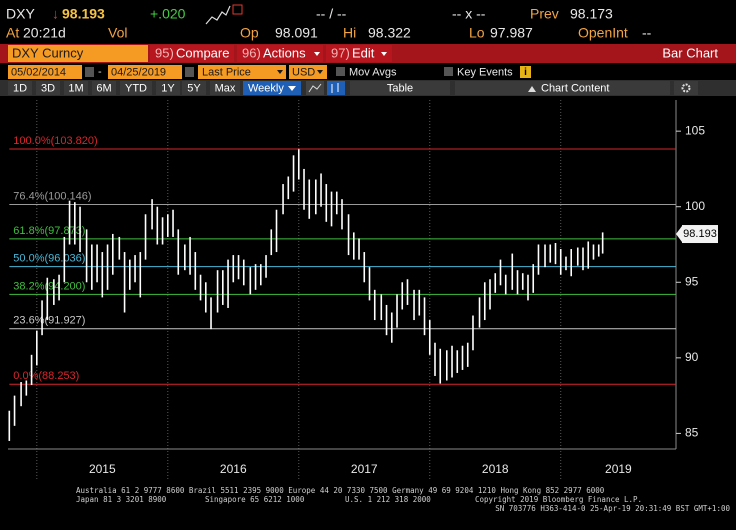 The image size is (736, 530). I want to click on tab-compare: 95) Compare, so click(192, 53).